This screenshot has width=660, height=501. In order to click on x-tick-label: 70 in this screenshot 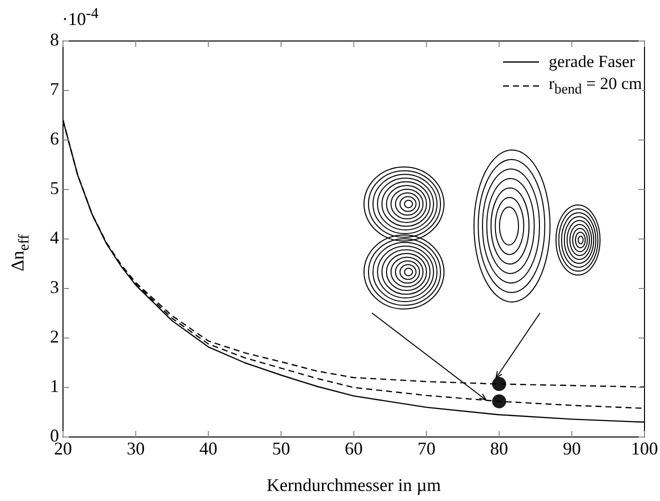, I will do `click(426, 448)`.